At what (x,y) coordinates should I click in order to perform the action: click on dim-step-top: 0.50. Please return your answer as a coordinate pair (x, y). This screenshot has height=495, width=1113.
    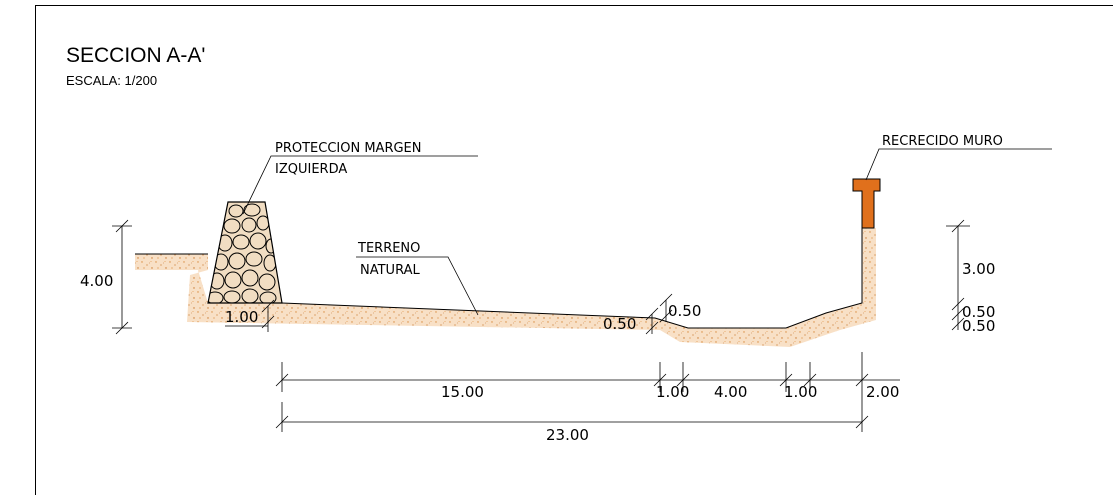
    Looking at the image, I should click on (680, 308).